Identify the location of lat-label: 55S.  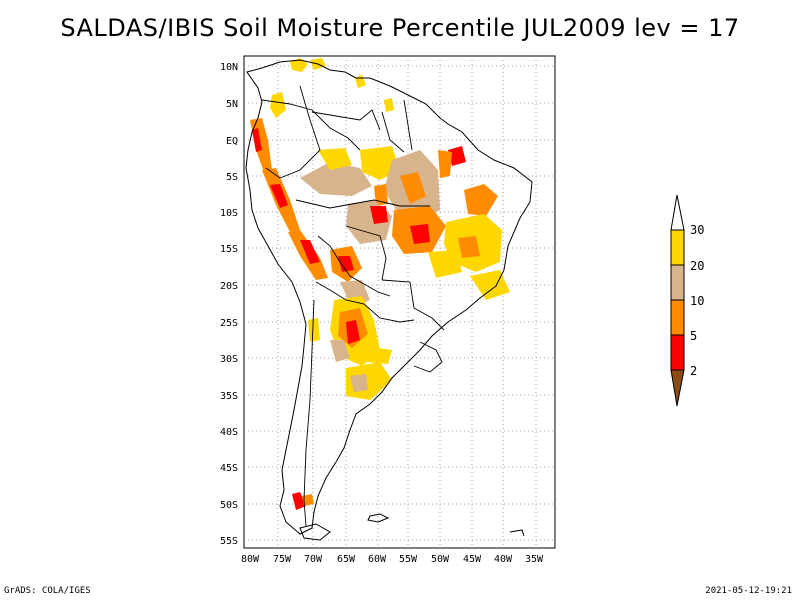
(229, 541).